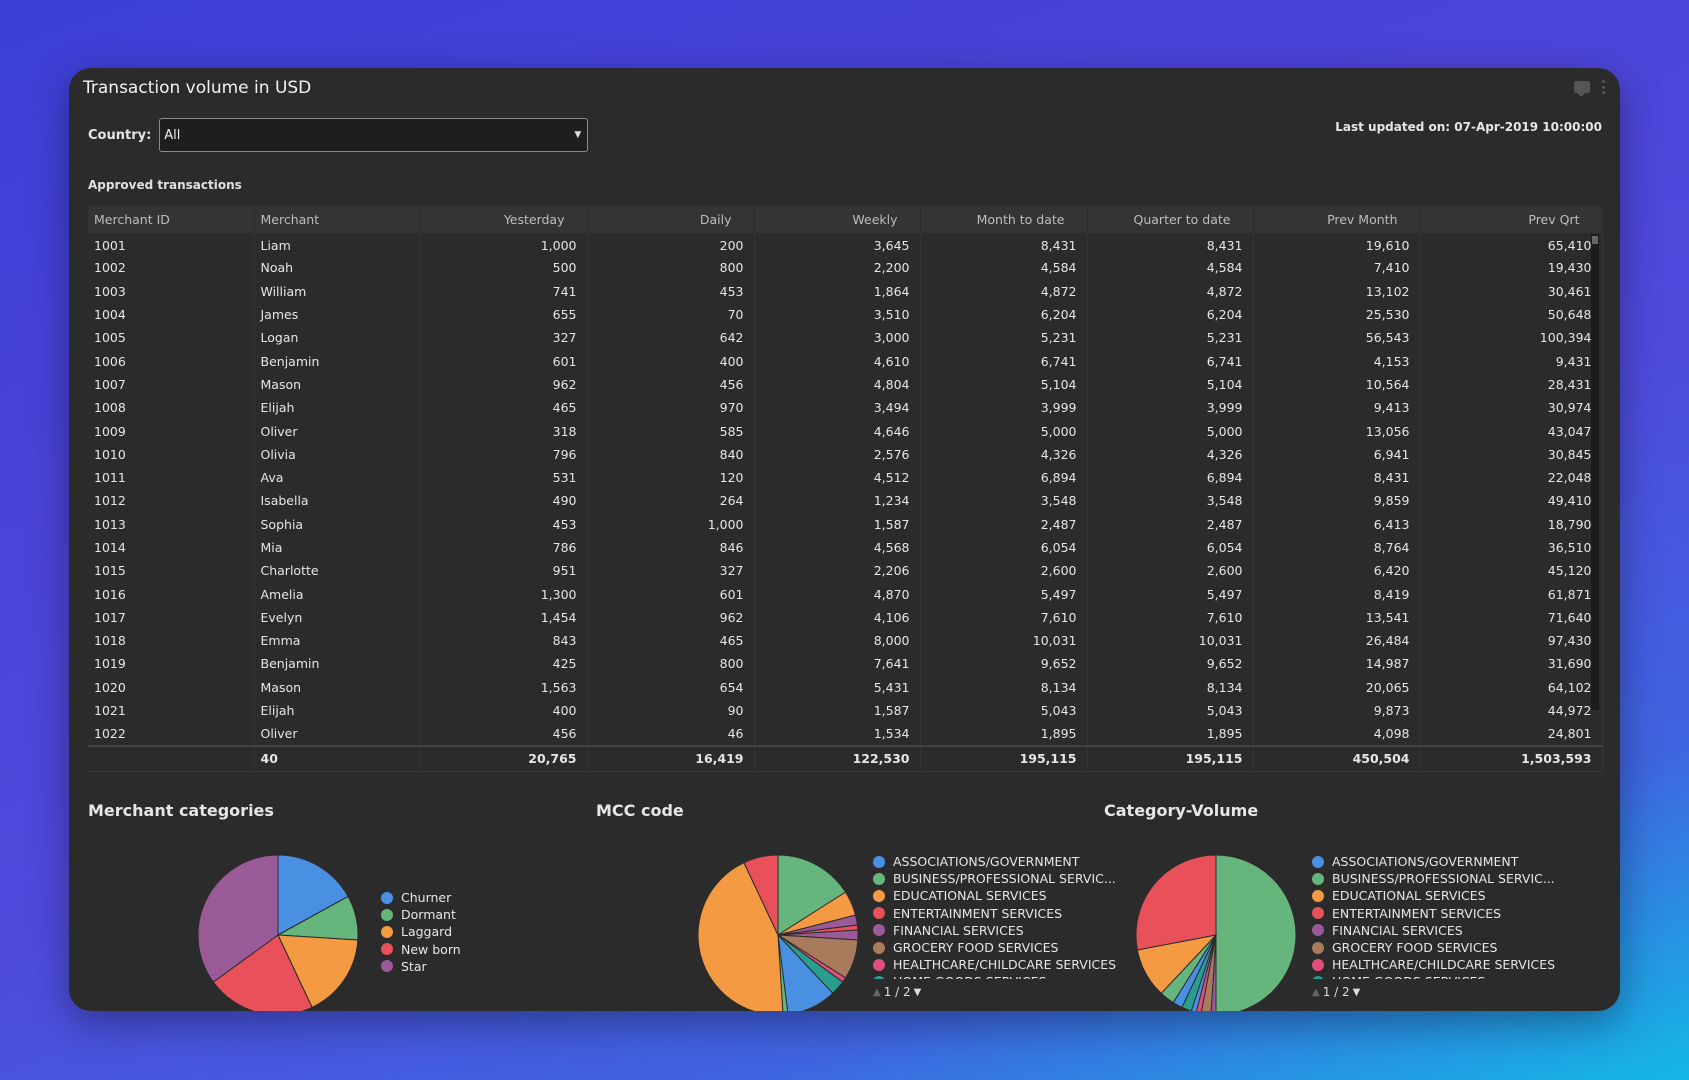 This screenshot has height=1080, width=1689. Describe the element at coordinates (1595, 240) in the screenshot. I see `table-scrollbar-thumb` at that location.